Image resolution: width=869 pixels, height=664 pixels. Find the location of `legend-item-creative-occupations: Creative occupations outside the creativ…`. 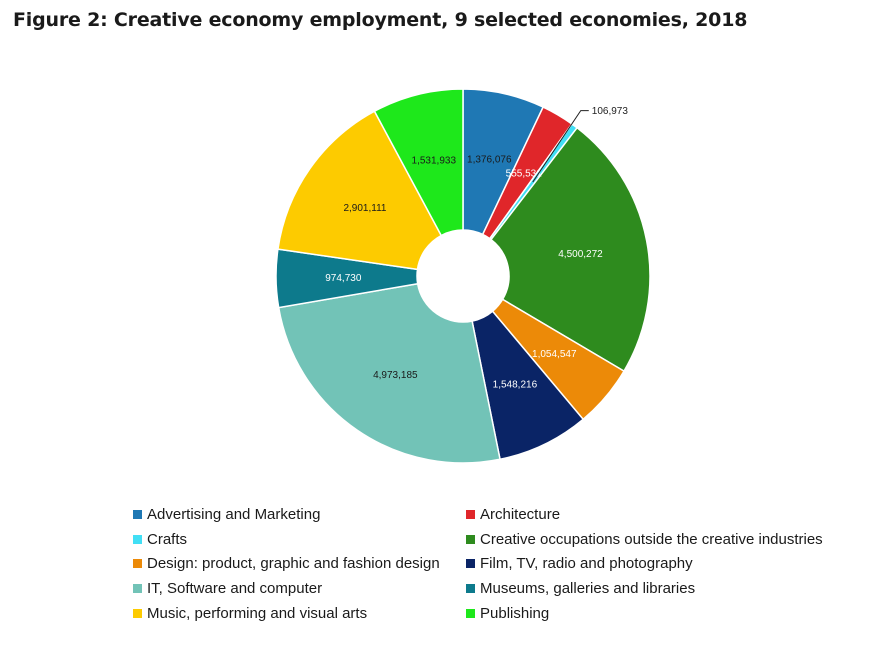

legend-item-creative-occupations: Creative occupations outside the creativ… is located at coordinates (651, 540).